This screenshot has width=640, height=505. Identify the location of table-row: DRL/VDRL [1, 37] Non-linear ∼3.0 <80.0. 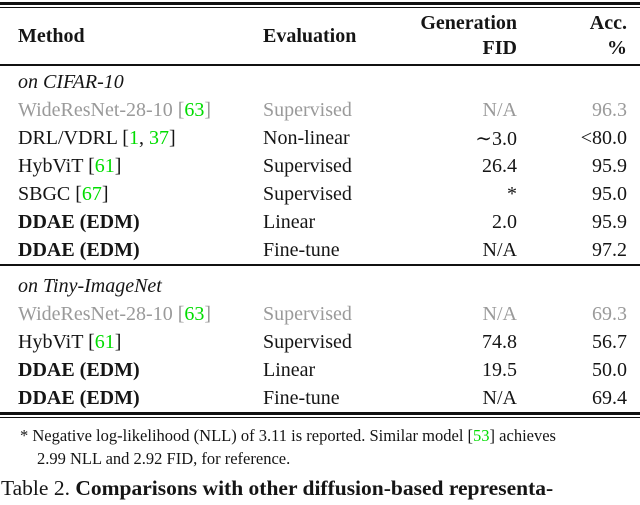
(320, 138).